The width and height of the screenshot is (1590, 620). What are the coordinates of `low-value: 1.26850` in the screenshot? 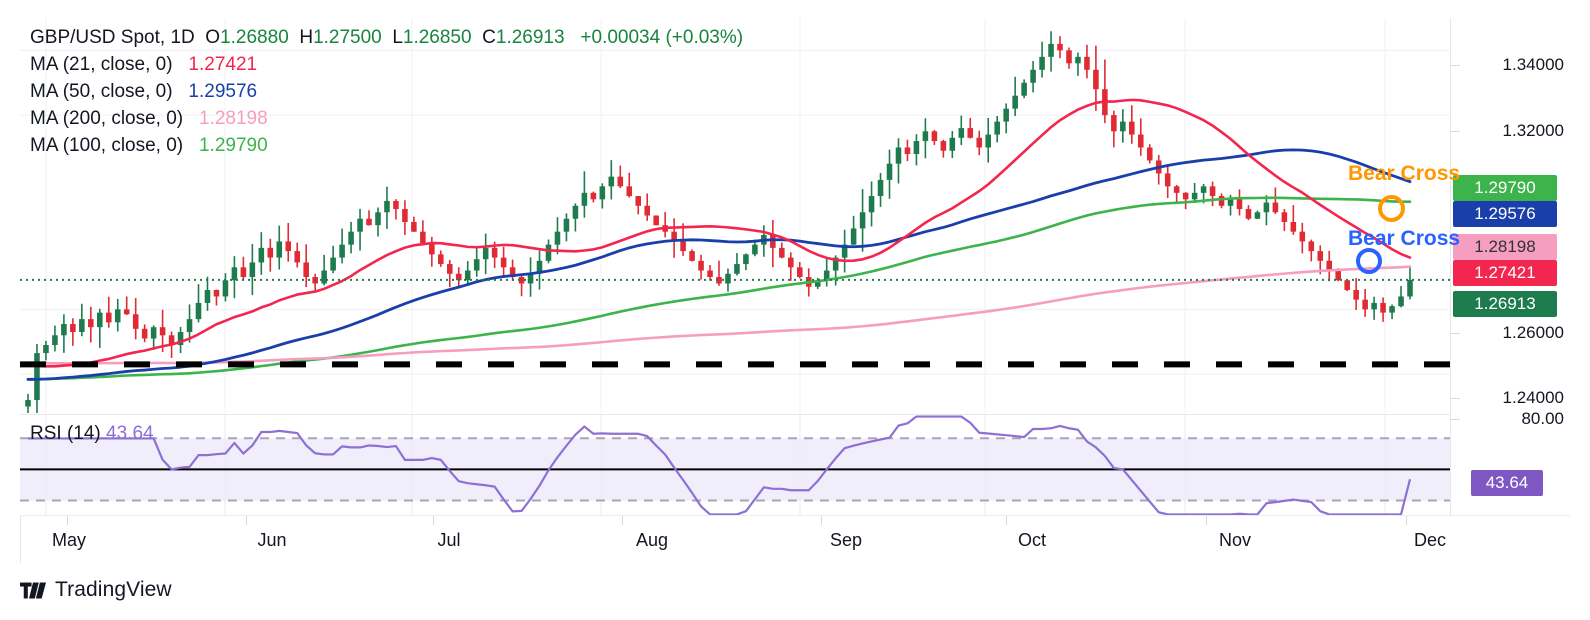 It's located at (437, 37).